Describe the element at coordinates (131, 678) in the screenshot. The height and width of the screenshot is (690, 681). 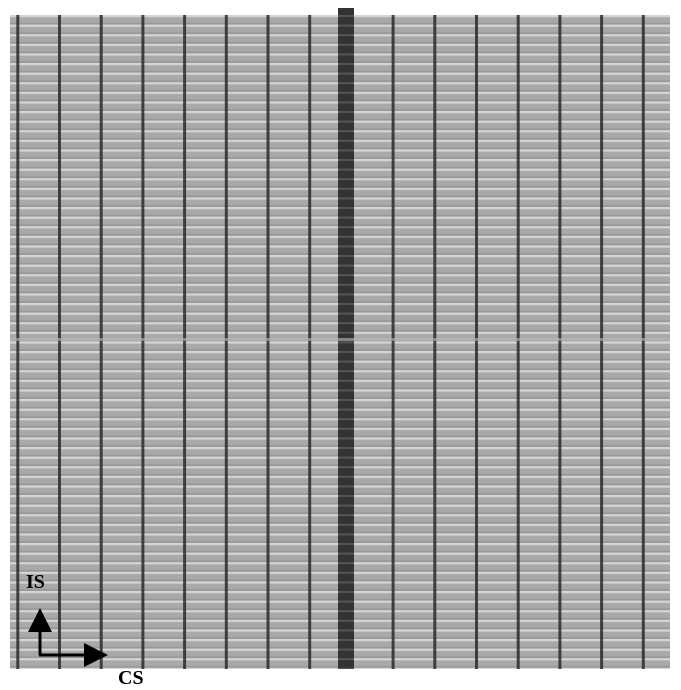
I see `cs-label: CS` at that location.